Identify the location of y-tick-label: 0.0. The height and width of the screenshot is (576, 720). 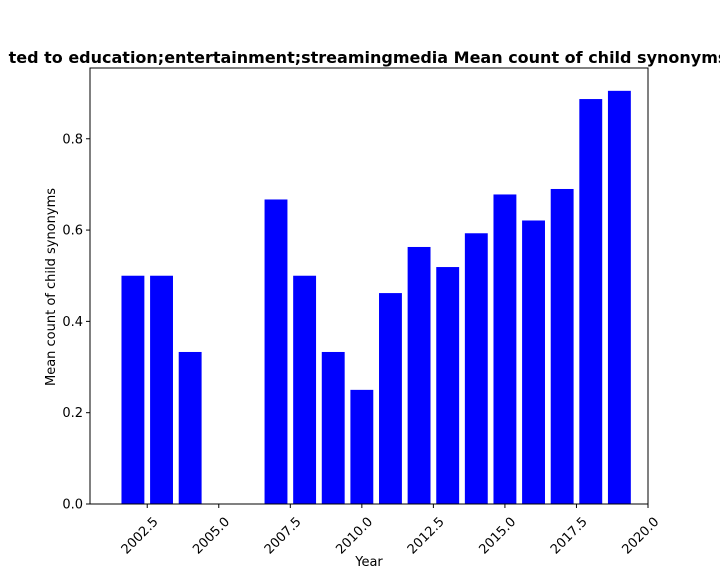
(72, 505).